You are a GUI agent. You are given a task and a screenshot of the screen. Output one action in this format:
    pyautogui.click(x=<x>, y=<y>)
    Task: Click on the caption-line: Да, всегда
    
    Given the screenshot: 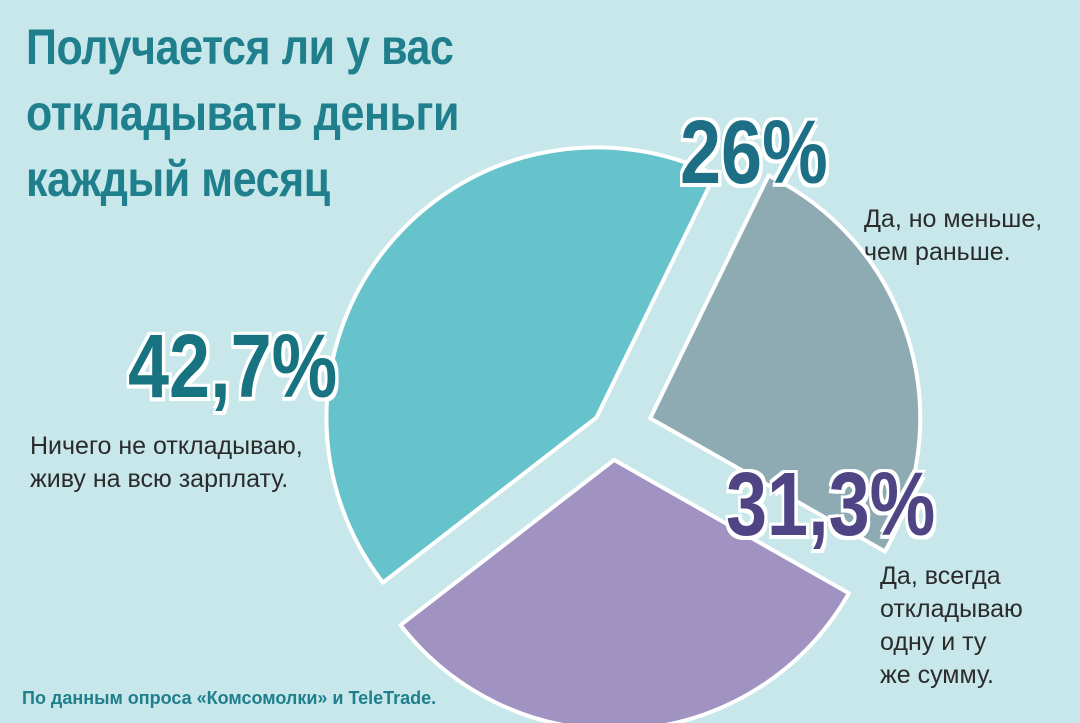 What is the action you would take?
    pyautogui.click(x=940, y=576)
    